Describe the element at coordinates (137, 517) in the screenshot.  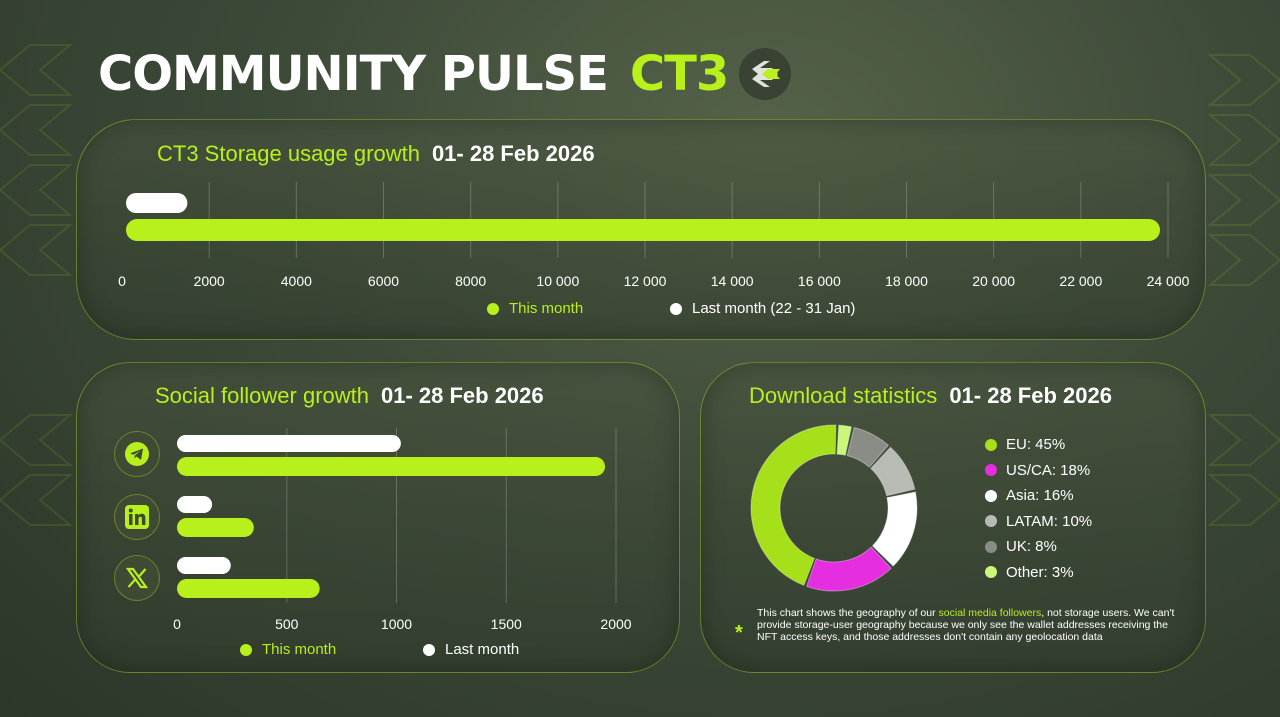
I see `linkedin-icon` at that location.